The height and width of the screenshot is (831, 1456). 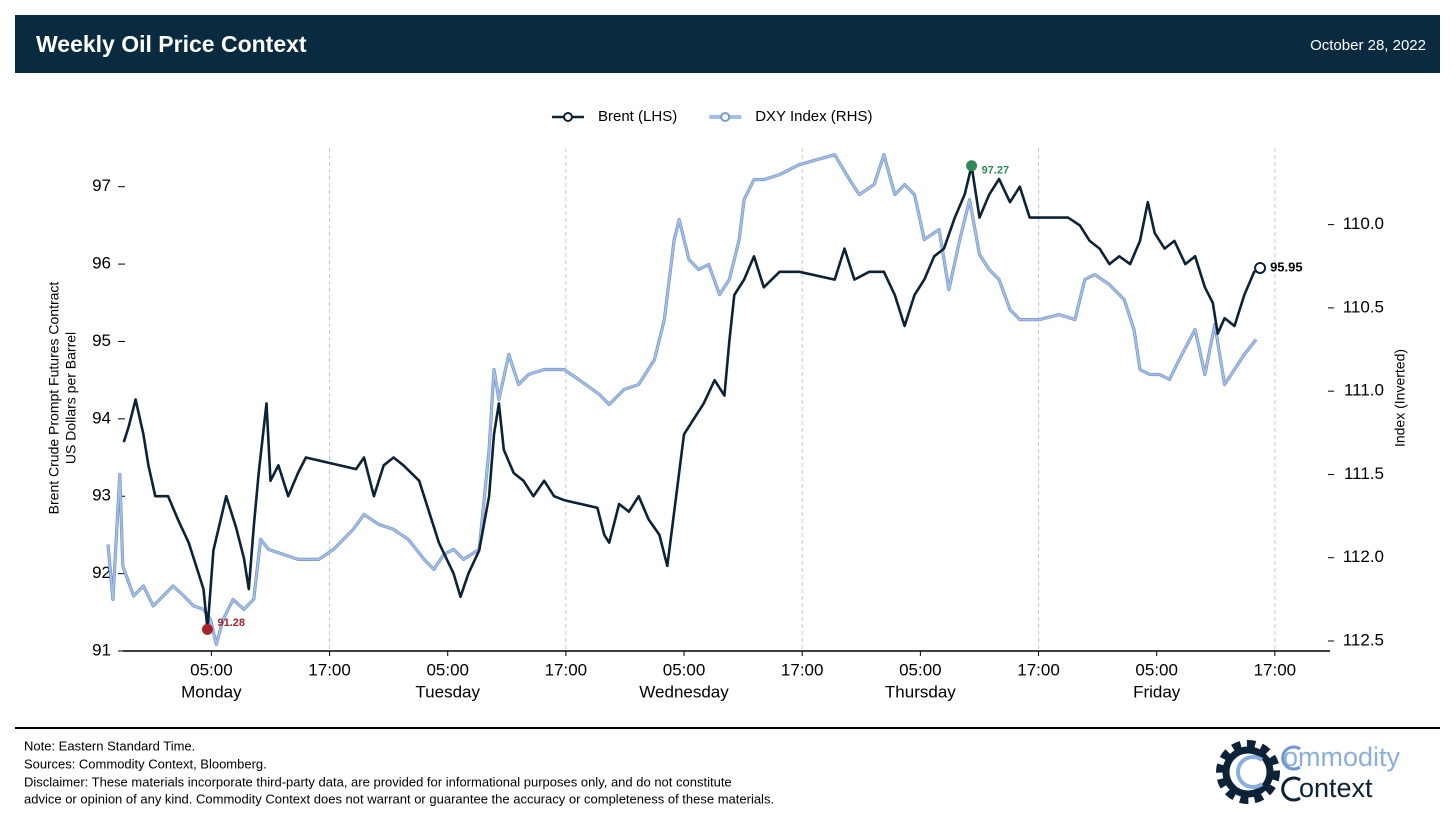 I want to click on y2-tick-label: 110.0, so click(x=1363, y=223).